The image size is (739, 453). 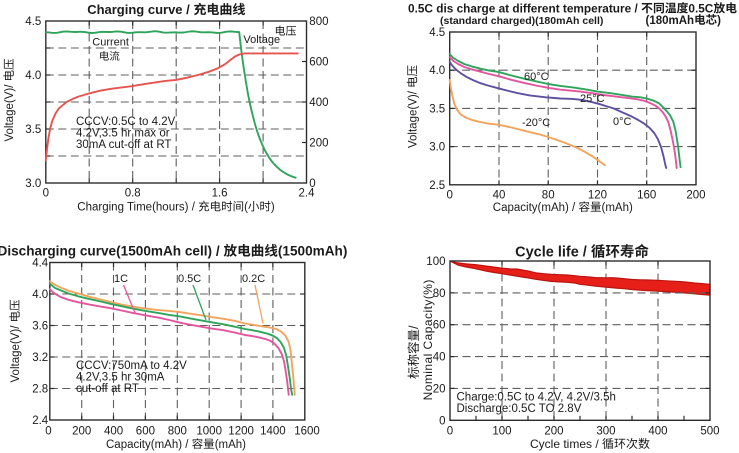 What do you see at coordinates (138, 9) in the screenshot?
I see `svg-text: Charging curve /` at bounding box center [138, 9].